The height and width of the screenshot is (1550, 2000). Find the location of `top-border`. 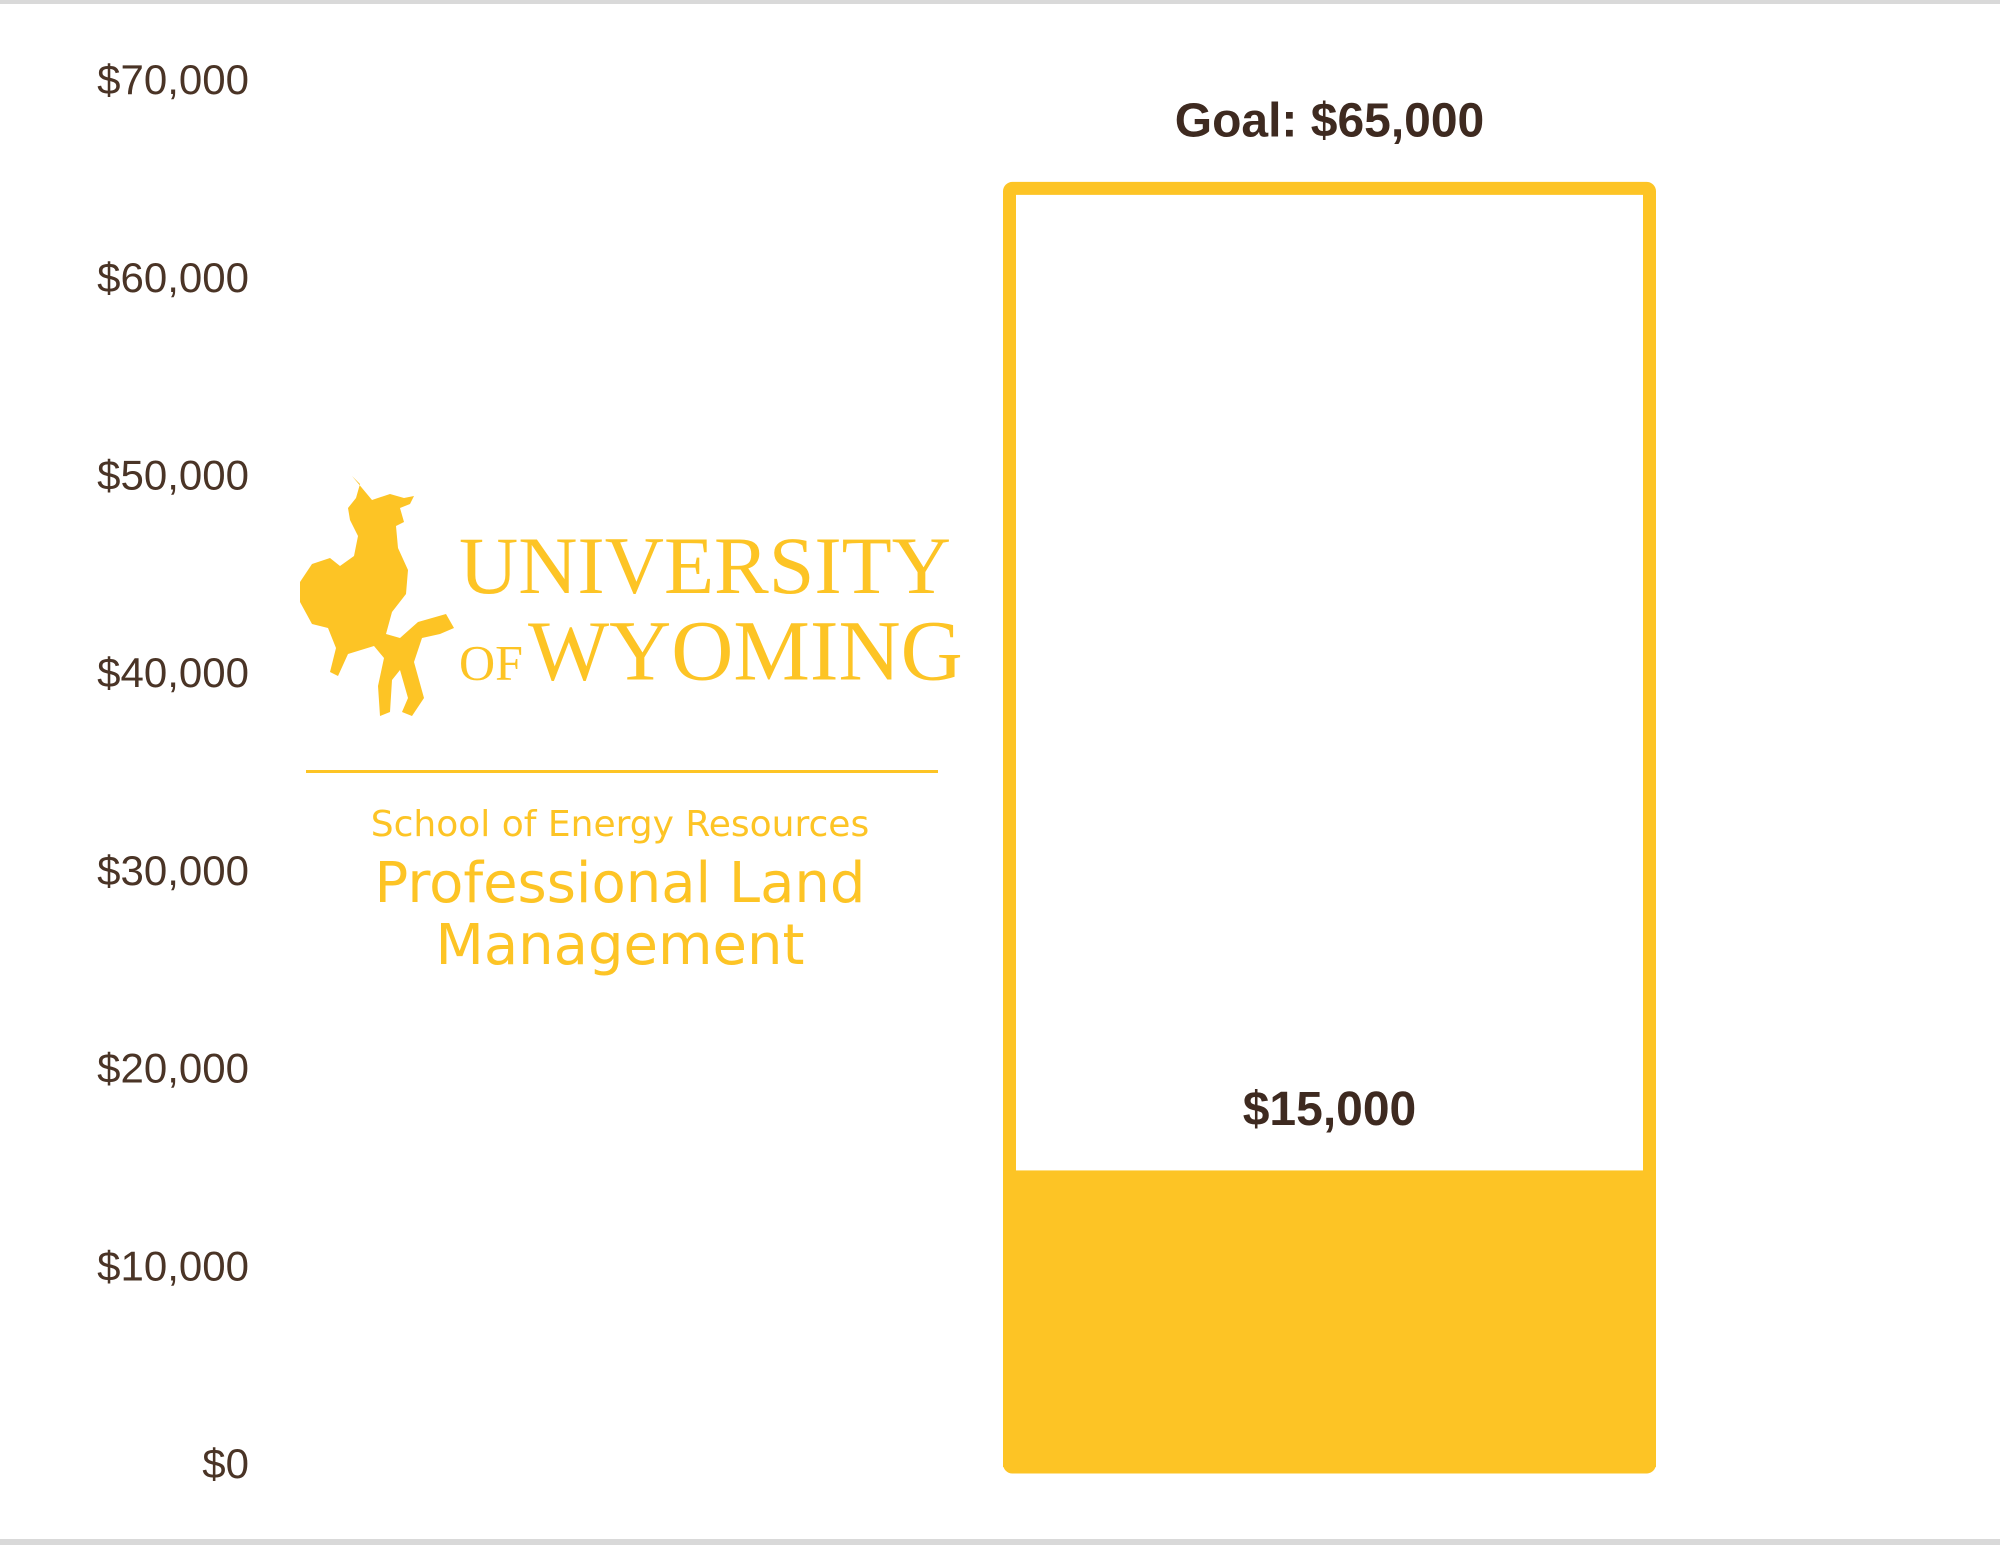

top-border is located at coordinates (1000, 2).